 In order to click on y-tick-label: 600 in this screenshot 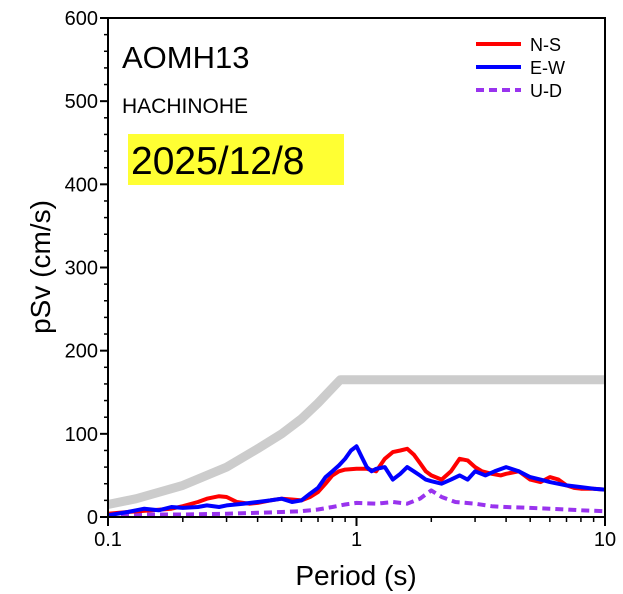, I will do `click(81, 19)`.